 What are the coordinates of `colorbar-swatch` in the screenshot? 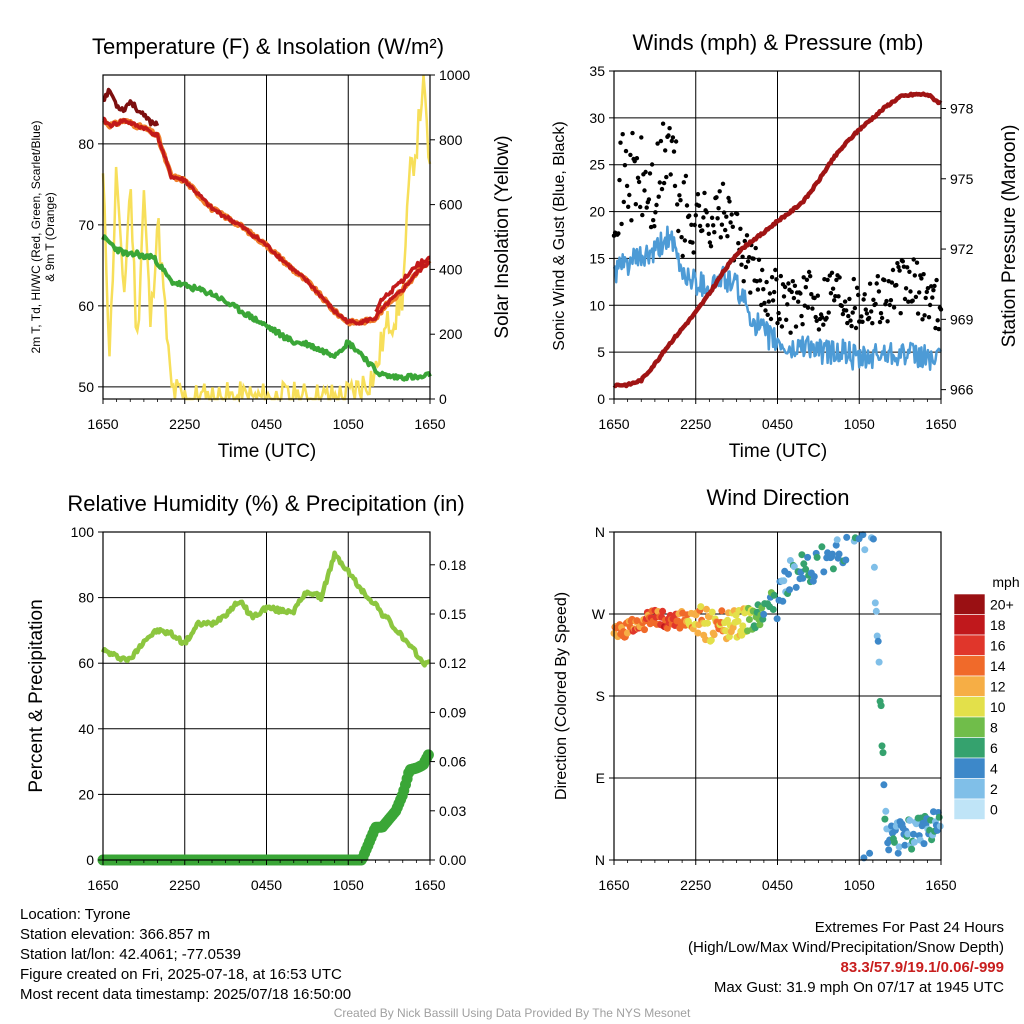 It's located at (969, 768).